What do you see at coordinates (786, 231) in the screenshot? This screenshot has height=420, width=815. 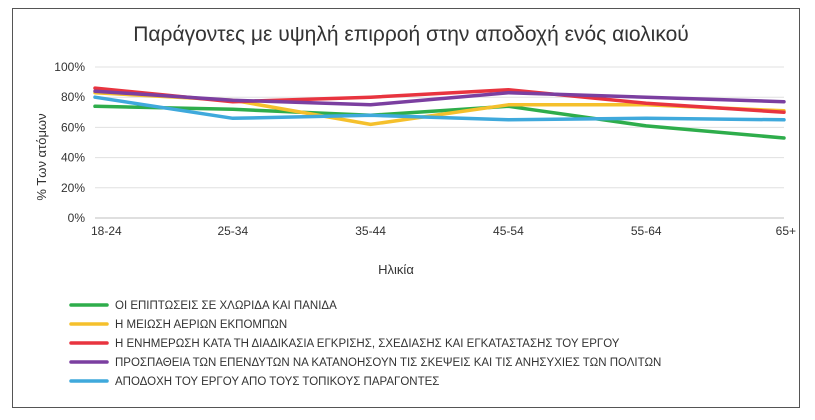 I see `x-tick-label: 65+` at bounding box center [786, 231].